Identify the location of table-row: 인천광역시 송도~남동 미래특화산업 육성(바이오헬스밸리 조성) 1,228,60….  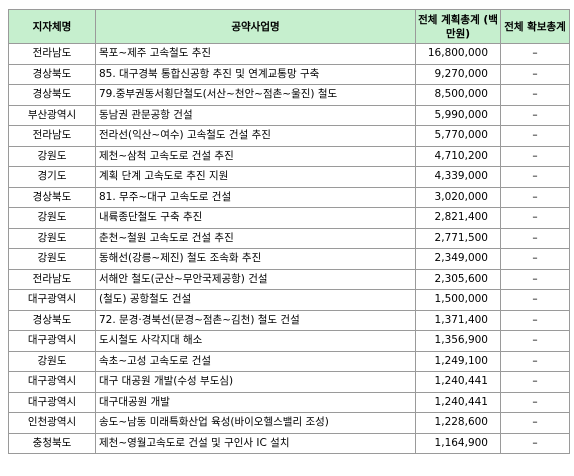
(289, 423).